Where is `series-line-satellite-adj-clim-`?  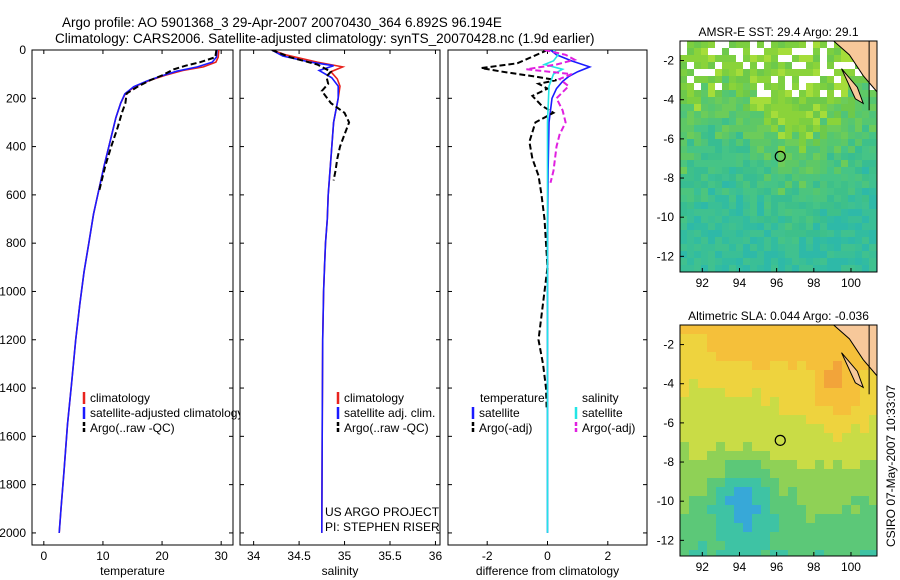 series-line-satellite-adj-clim- is located at coordinates (305, 291).